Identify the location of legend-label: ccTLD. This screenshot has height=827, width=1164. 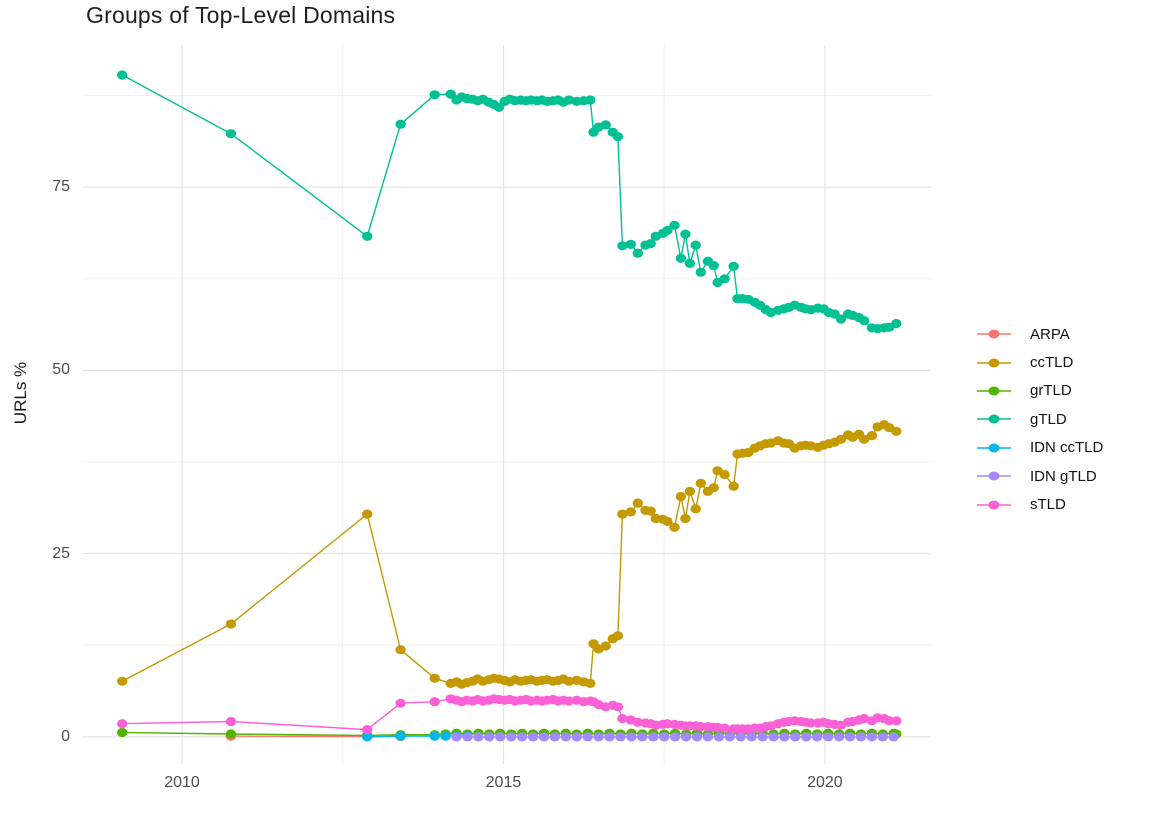
(1052, 363).